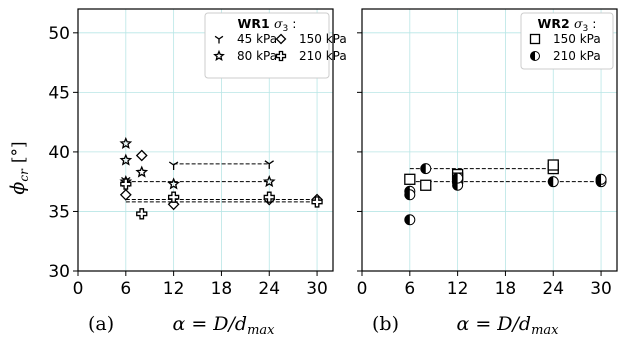  What do you see at coordinates (59, 93) in the screenshot?
I see `y-tick-label: 45` at bounding box center [59, 93].